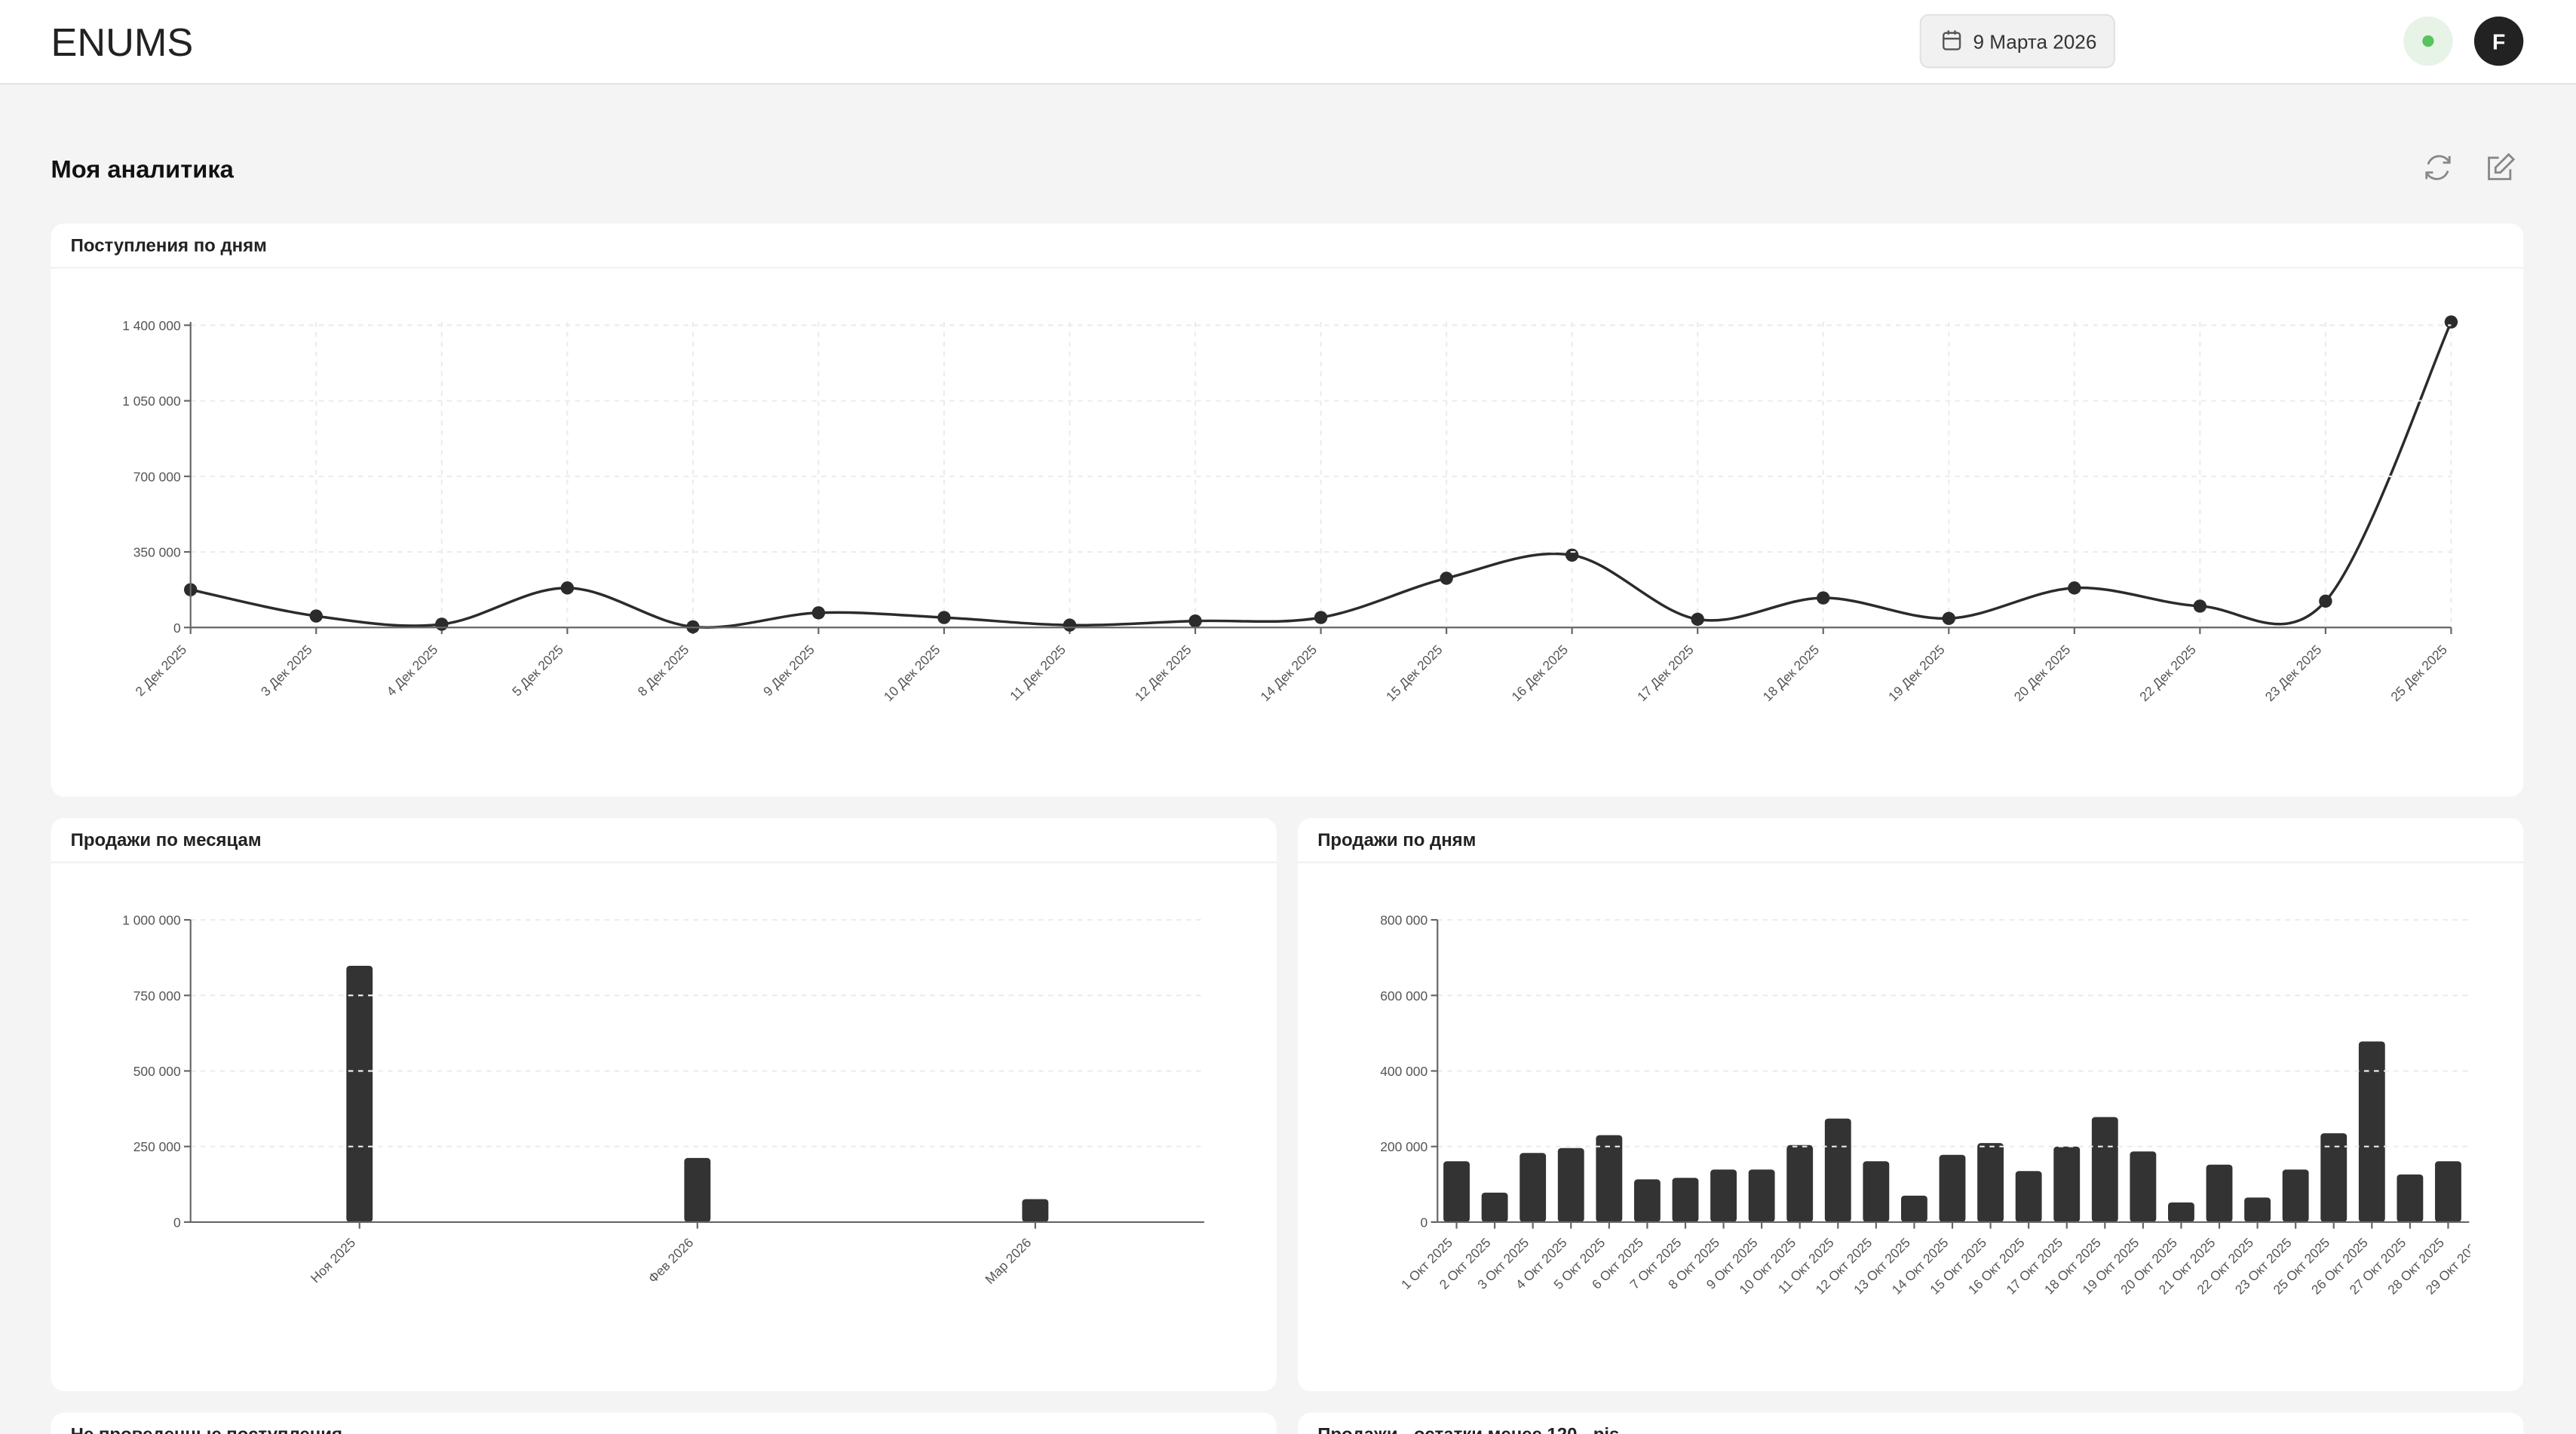 The image size is (2576, 1434). What do you see at coordinates (151, 401) in the screenshot?
I see `y-tick-label: 1 050 000` at bounding box center [151, 401].